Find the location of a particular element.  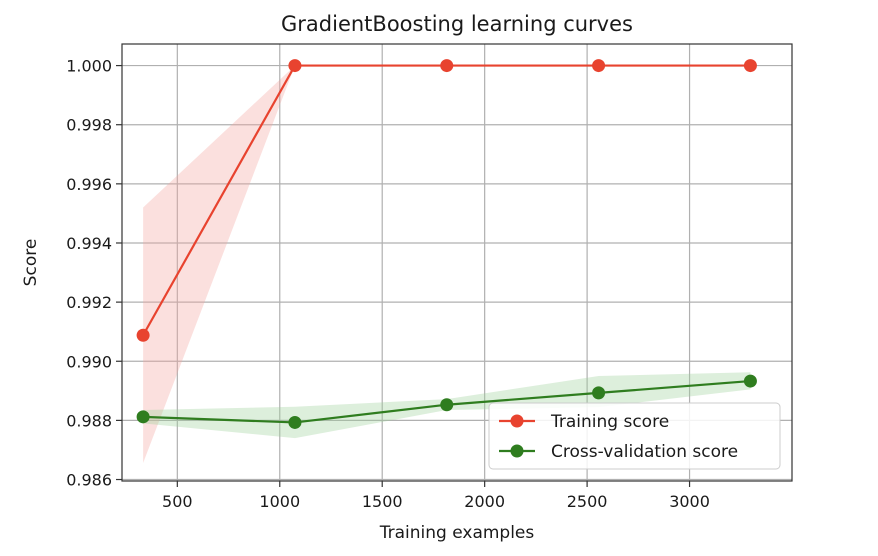

legend-box is located at coordinates (634, 436).